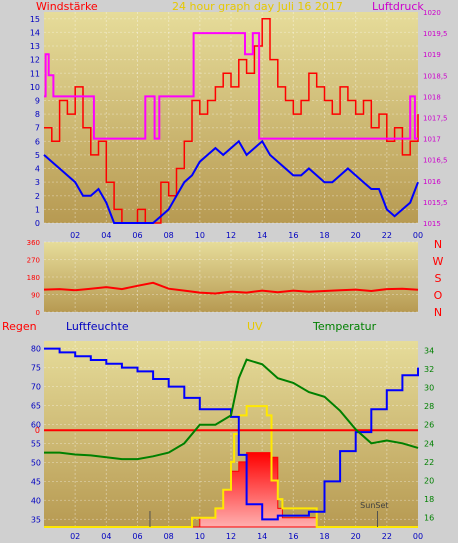 This screenshot has width=458, height=543. Describe the element at coordinates (35, 46) in the screenshot. I see `wind-tick-label: 13` at that location.